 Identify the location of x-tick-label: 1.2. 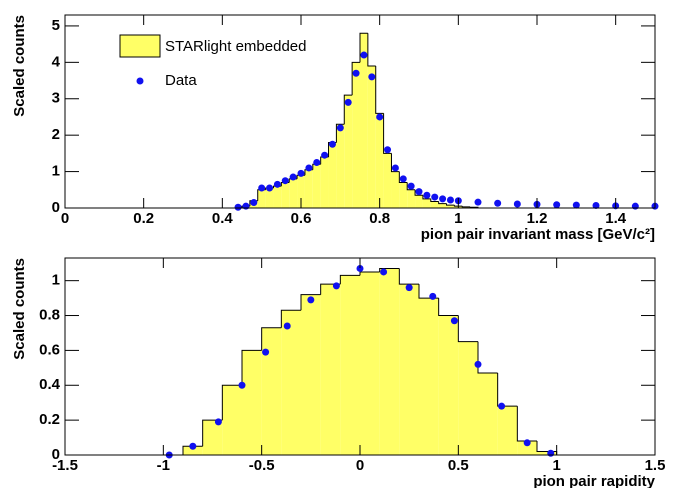
(537, 218).